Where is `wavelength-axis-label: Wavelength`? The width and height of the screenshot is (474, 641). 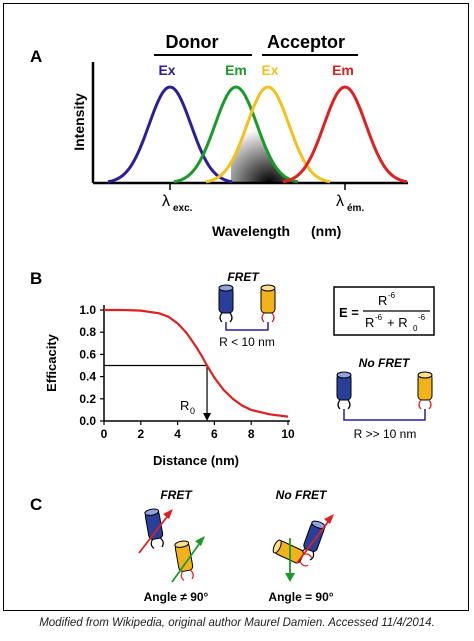
wavelength-axis-label: Wavelength is located at coordinates (251, 231).